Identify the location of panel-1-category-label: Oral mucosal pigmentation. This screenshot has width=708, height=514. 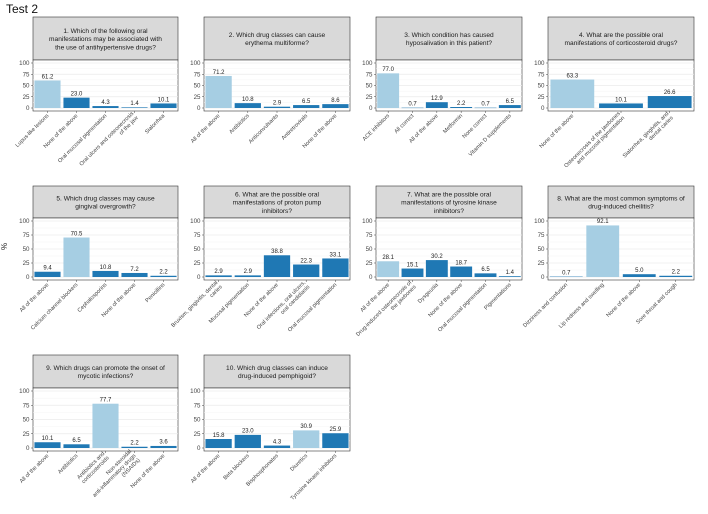
(82, 138).